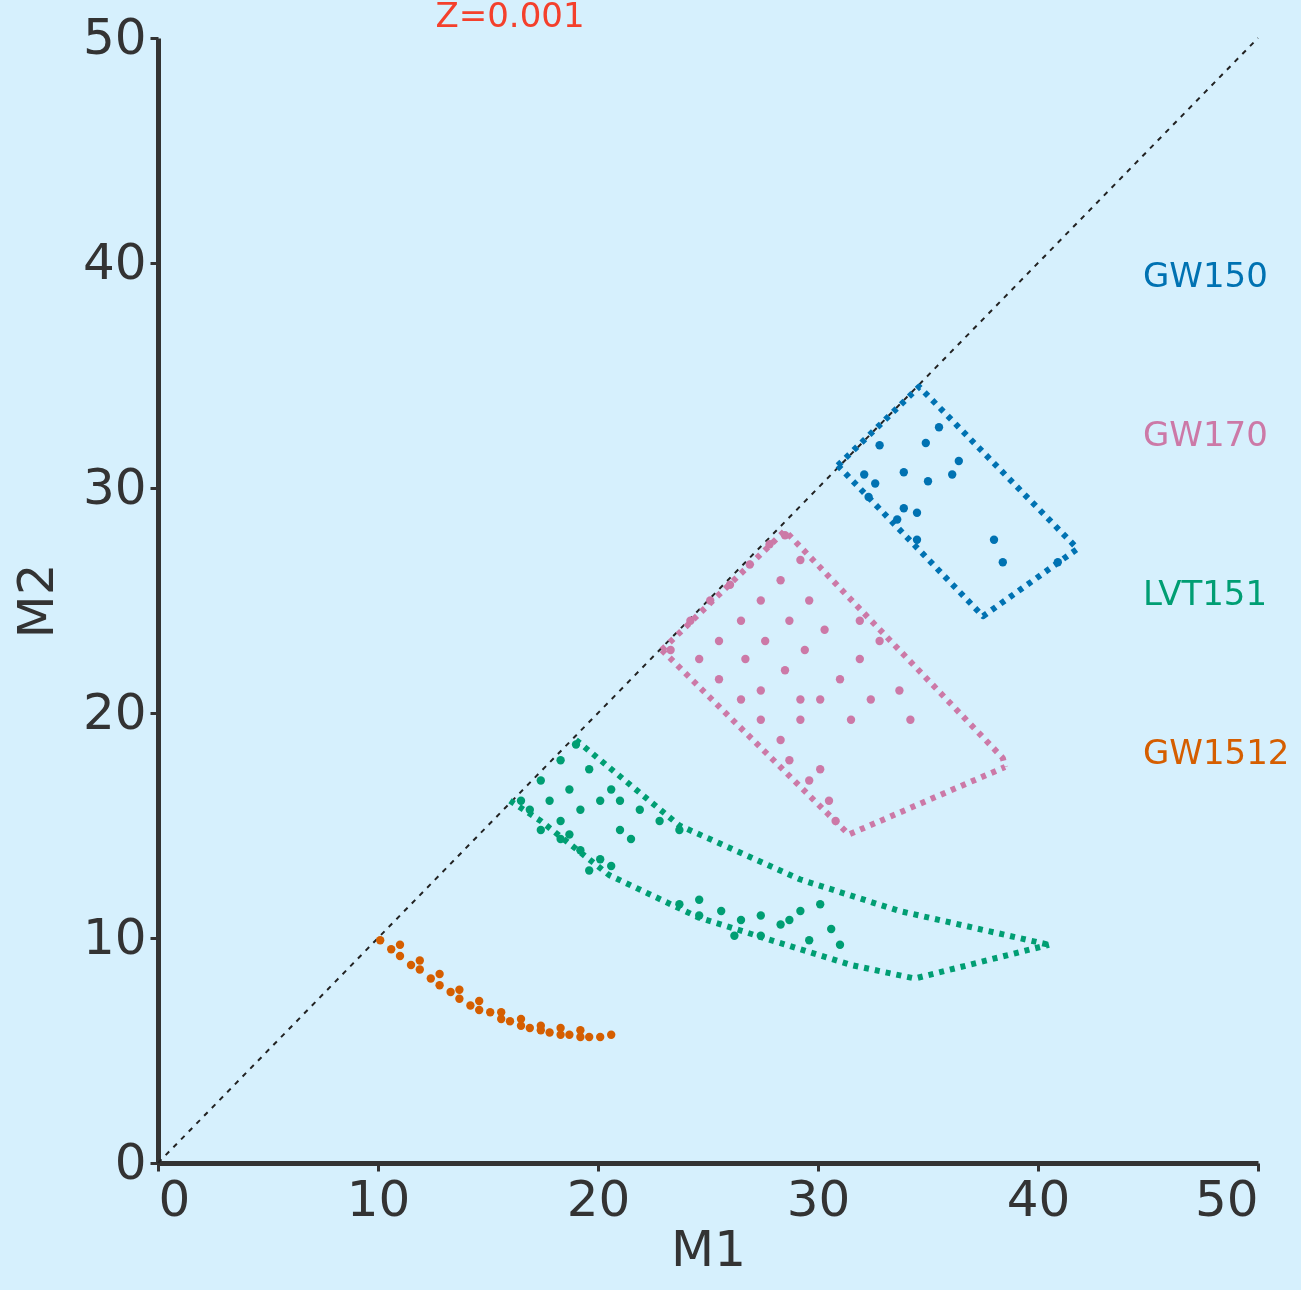 The image size is (1301, 1290). I want to click on x-tick-label: 0, so click(174, 1198).